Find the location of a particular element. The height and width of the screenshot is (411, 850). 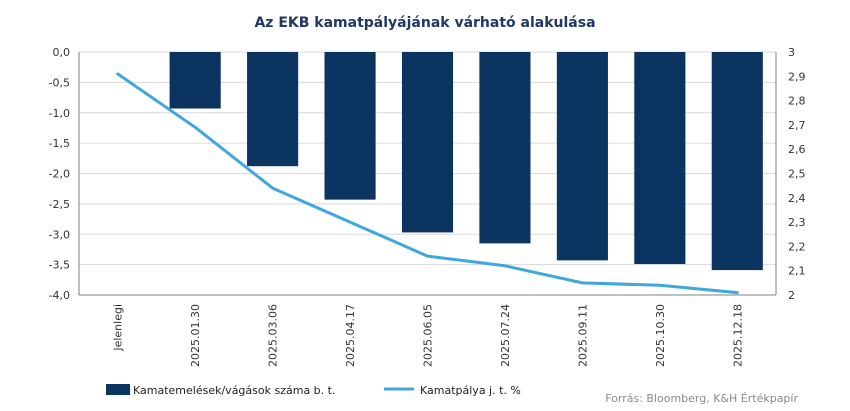

left-axis-ticks: 0,0 -0,5 -1,0 -1,5 -2,0 -2,5 -3,0 -3,5 -4,0 is located at coordinates (59, 174).